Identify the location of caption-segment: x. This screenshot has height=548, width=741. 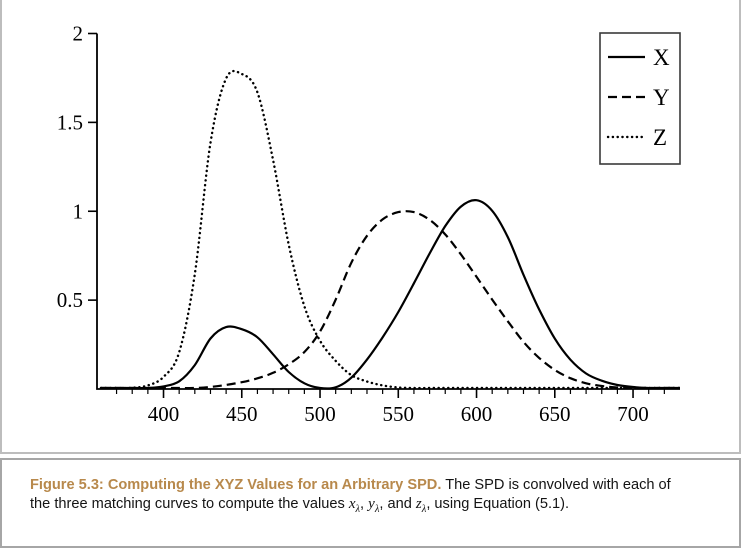
(352, 503).